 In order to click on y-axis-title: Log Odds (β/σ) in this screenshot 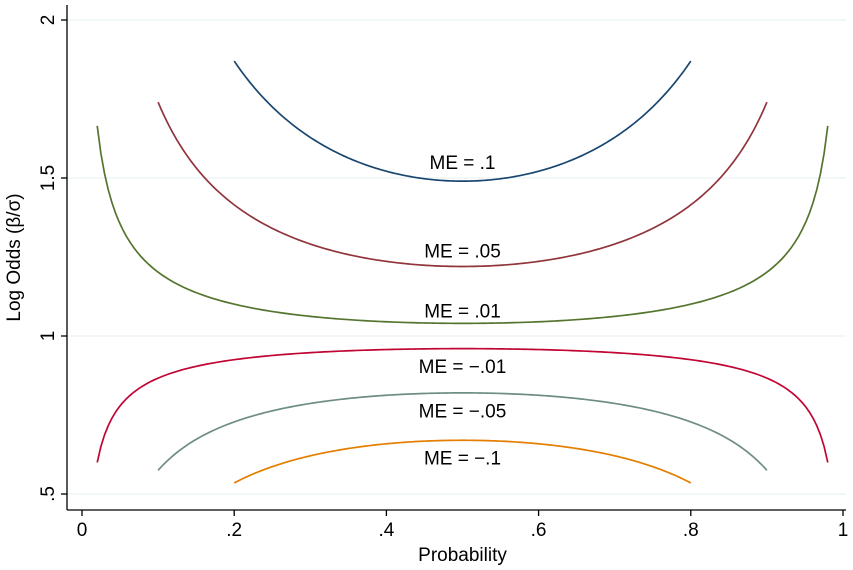, I will do `click(14, 257)`.